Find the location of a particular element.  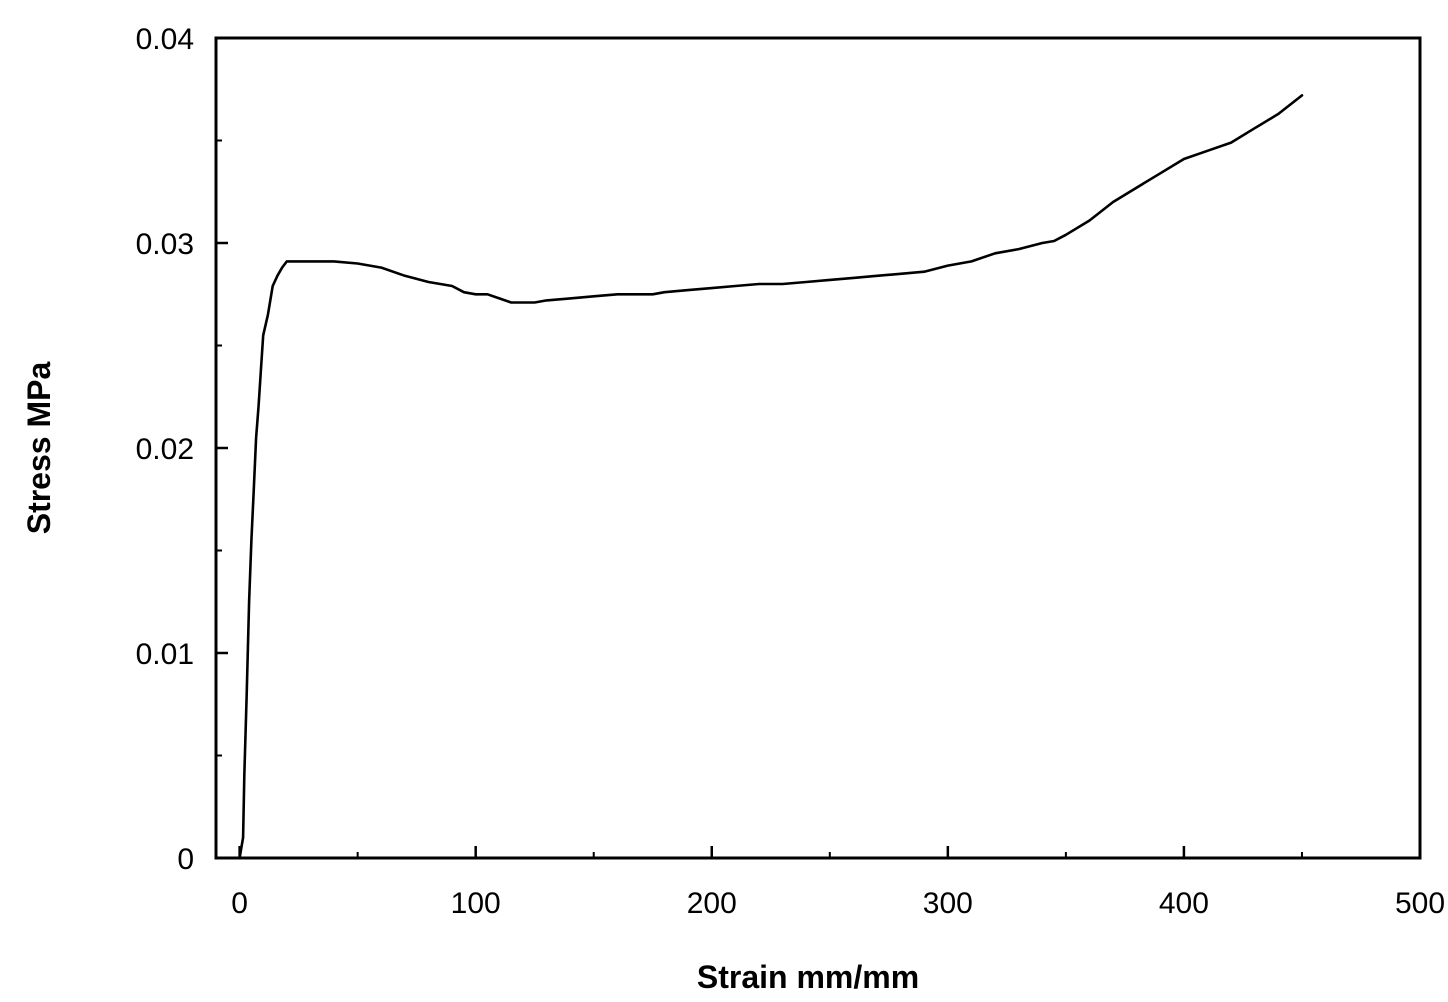

y-tick-label: 0.02 is located at coordinates (165, 449).